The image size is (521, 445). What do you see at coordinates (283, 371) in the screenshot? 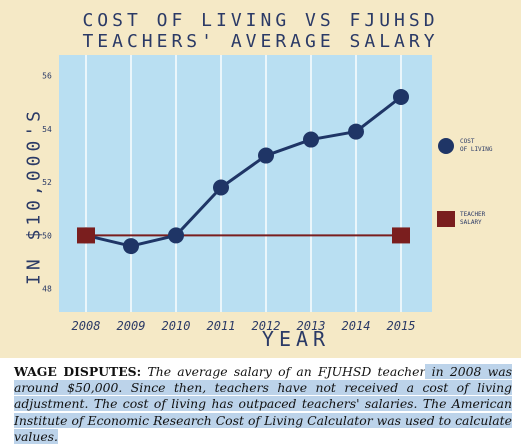
I see `caption-plain-text: The average salary of an FJUHSD teacher` at bounding box center [283, 371].